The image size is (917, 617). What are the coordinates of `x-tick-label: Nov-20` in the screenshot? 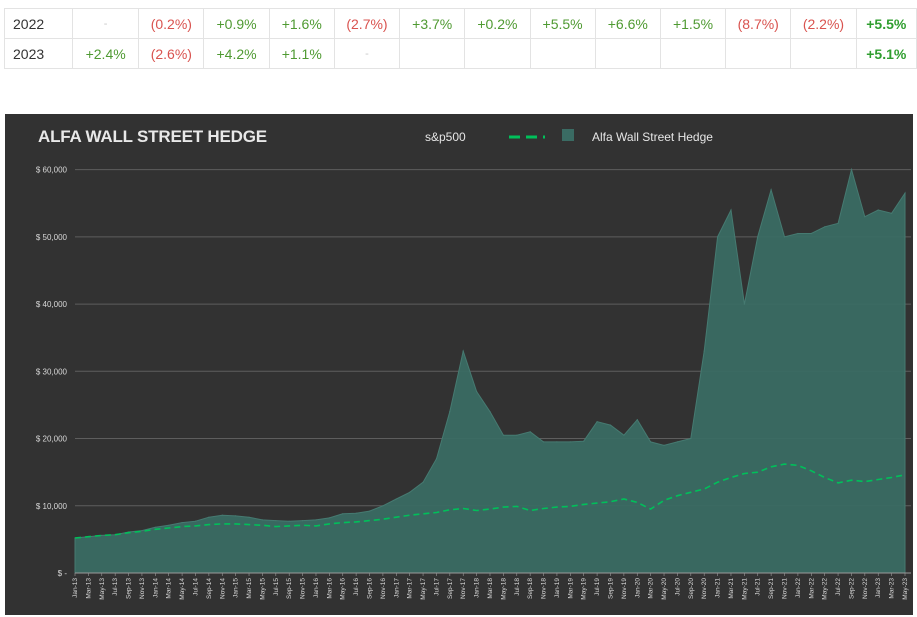 It's located at (704, 588).